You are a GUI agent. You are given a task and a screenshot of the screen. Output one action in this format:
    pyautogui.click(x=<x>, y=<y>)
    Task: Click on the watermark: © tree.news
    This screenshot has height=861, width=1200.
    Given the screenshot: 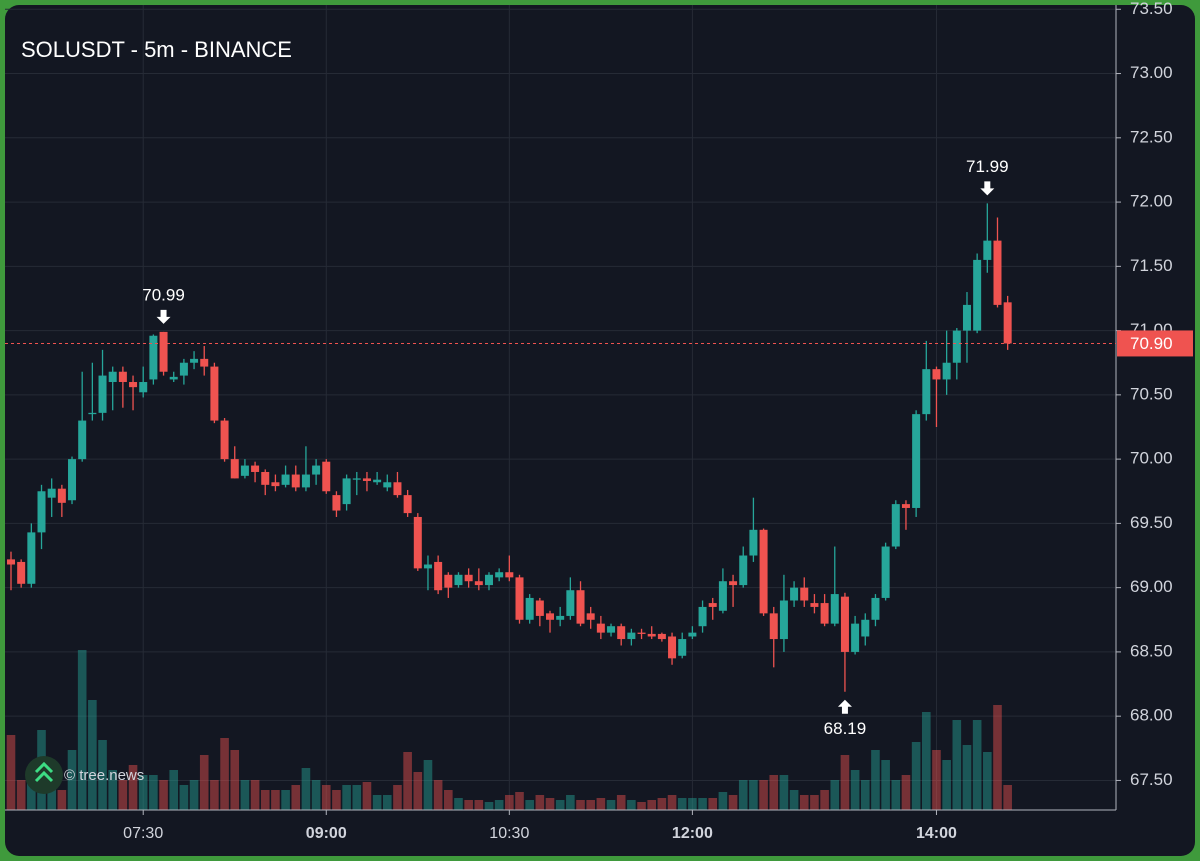 What is the action you would take?
    pyautogui.click(x=104, y=775)
    